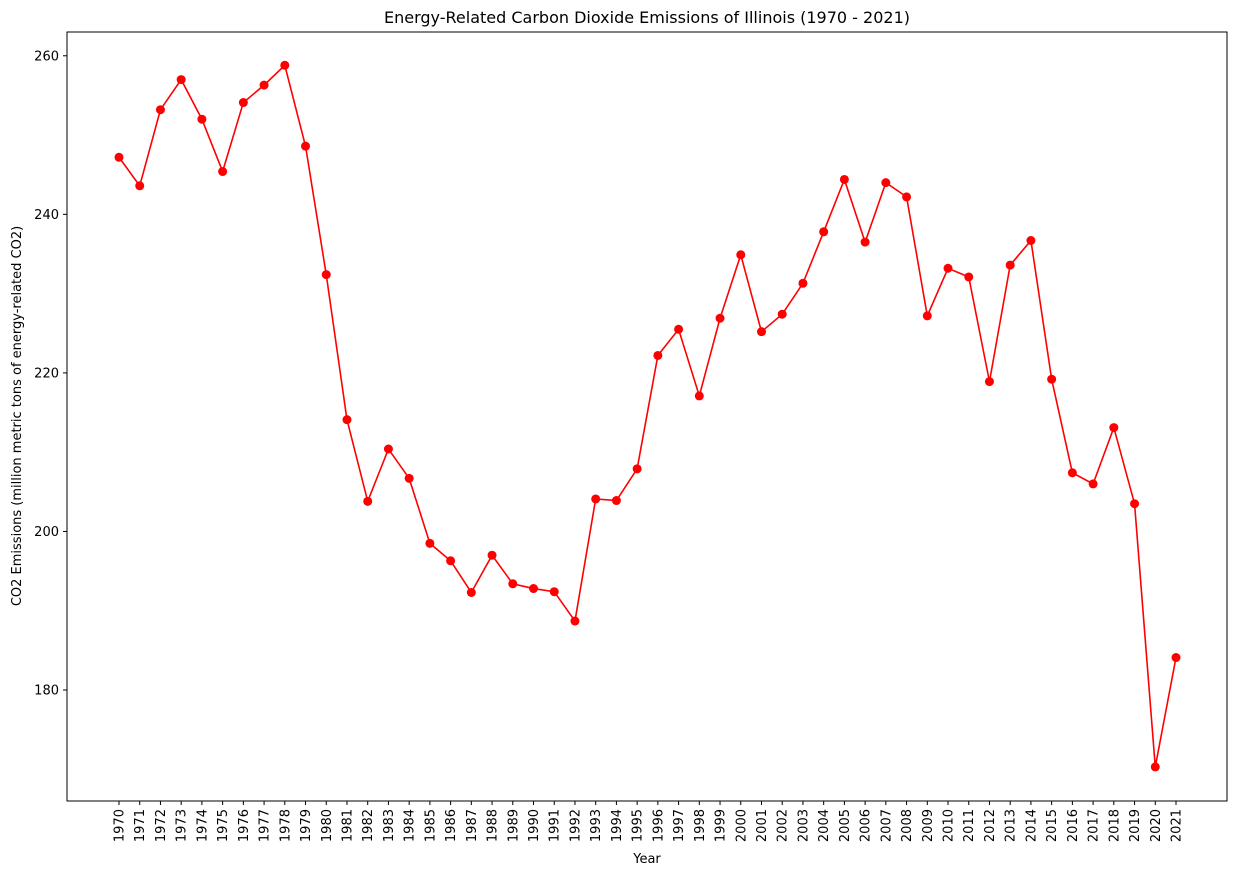 This screenshot has width=1238, height=877. I want to click on x-tick-label: 2021, so click(1177, 825).